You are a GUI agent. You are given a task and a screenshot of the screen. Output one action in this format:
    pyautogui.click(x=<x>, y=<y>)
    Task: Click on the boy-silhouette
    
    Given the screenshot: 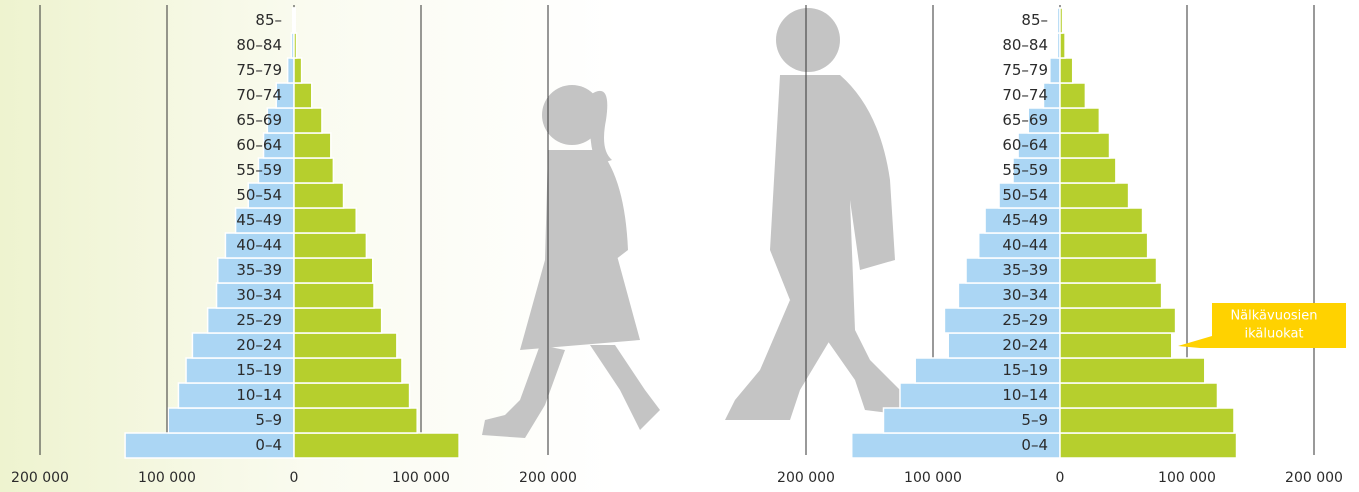 What is the action you would take?
    pyautogui.click(x=815, y=214)
    